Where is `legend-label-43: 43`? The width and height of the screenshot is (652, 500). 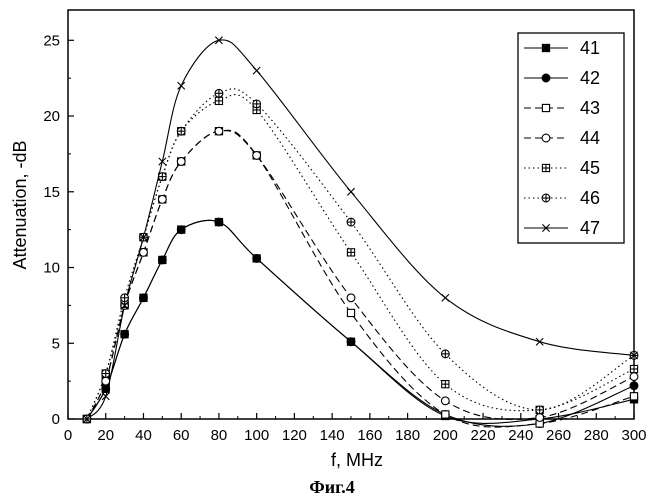 legend-label-43: 43 is located at coordinates (590, 108).